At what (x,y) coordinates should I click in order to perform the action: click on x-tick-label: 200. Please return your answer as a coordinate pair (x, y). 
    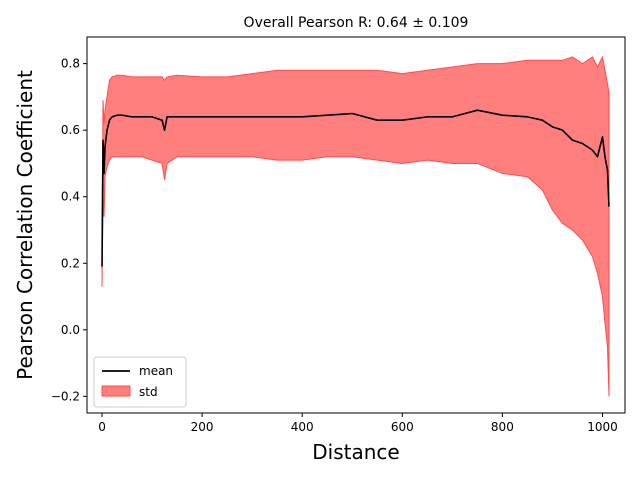
    Looking at the image, I should click on (202, 427).